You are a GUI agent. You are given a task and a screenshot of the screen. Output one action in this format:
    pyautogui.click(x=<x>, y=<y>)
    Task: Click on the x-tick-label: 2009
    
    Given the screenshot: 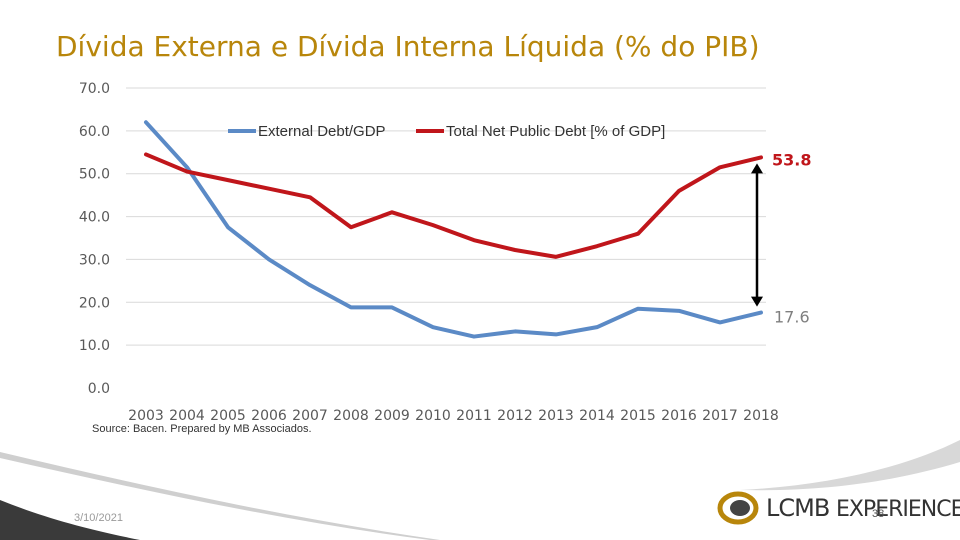 What is the action you would take?
    pyautogui.click(x=392, y=416)
    